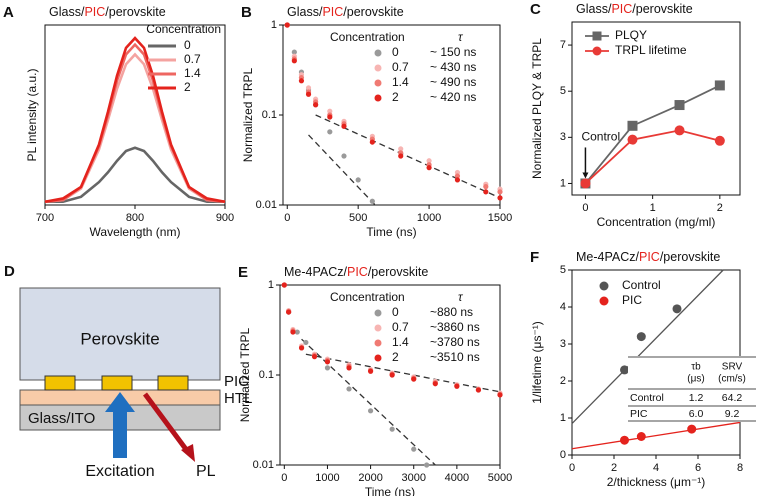 The image size is (760, 496). What do you see at coordinates (61, 418) in the screenshot?
I see `layer-label: Glass/ITO` at bounding box center [61, 418].